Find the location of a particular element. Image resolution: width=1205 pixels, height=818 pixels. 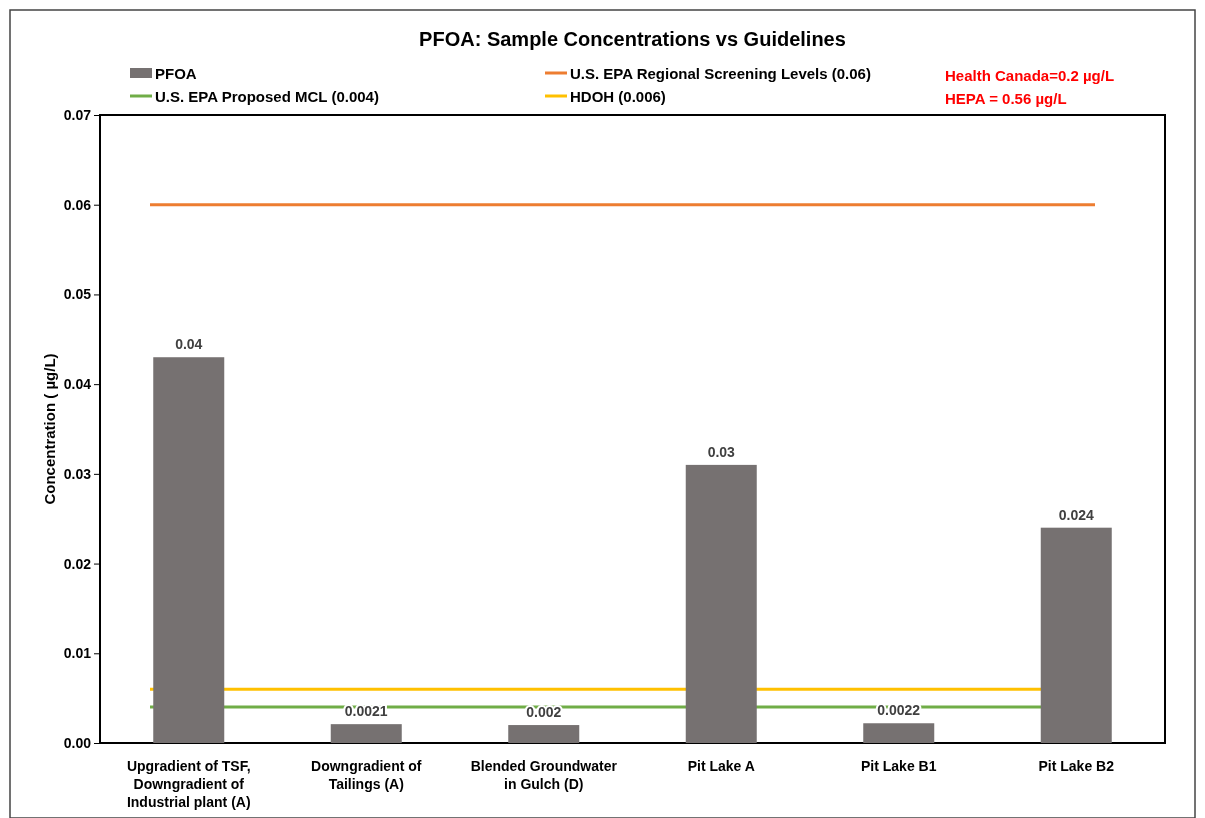

y-tick-label: 0.02 is located at coordinates (77, 563).